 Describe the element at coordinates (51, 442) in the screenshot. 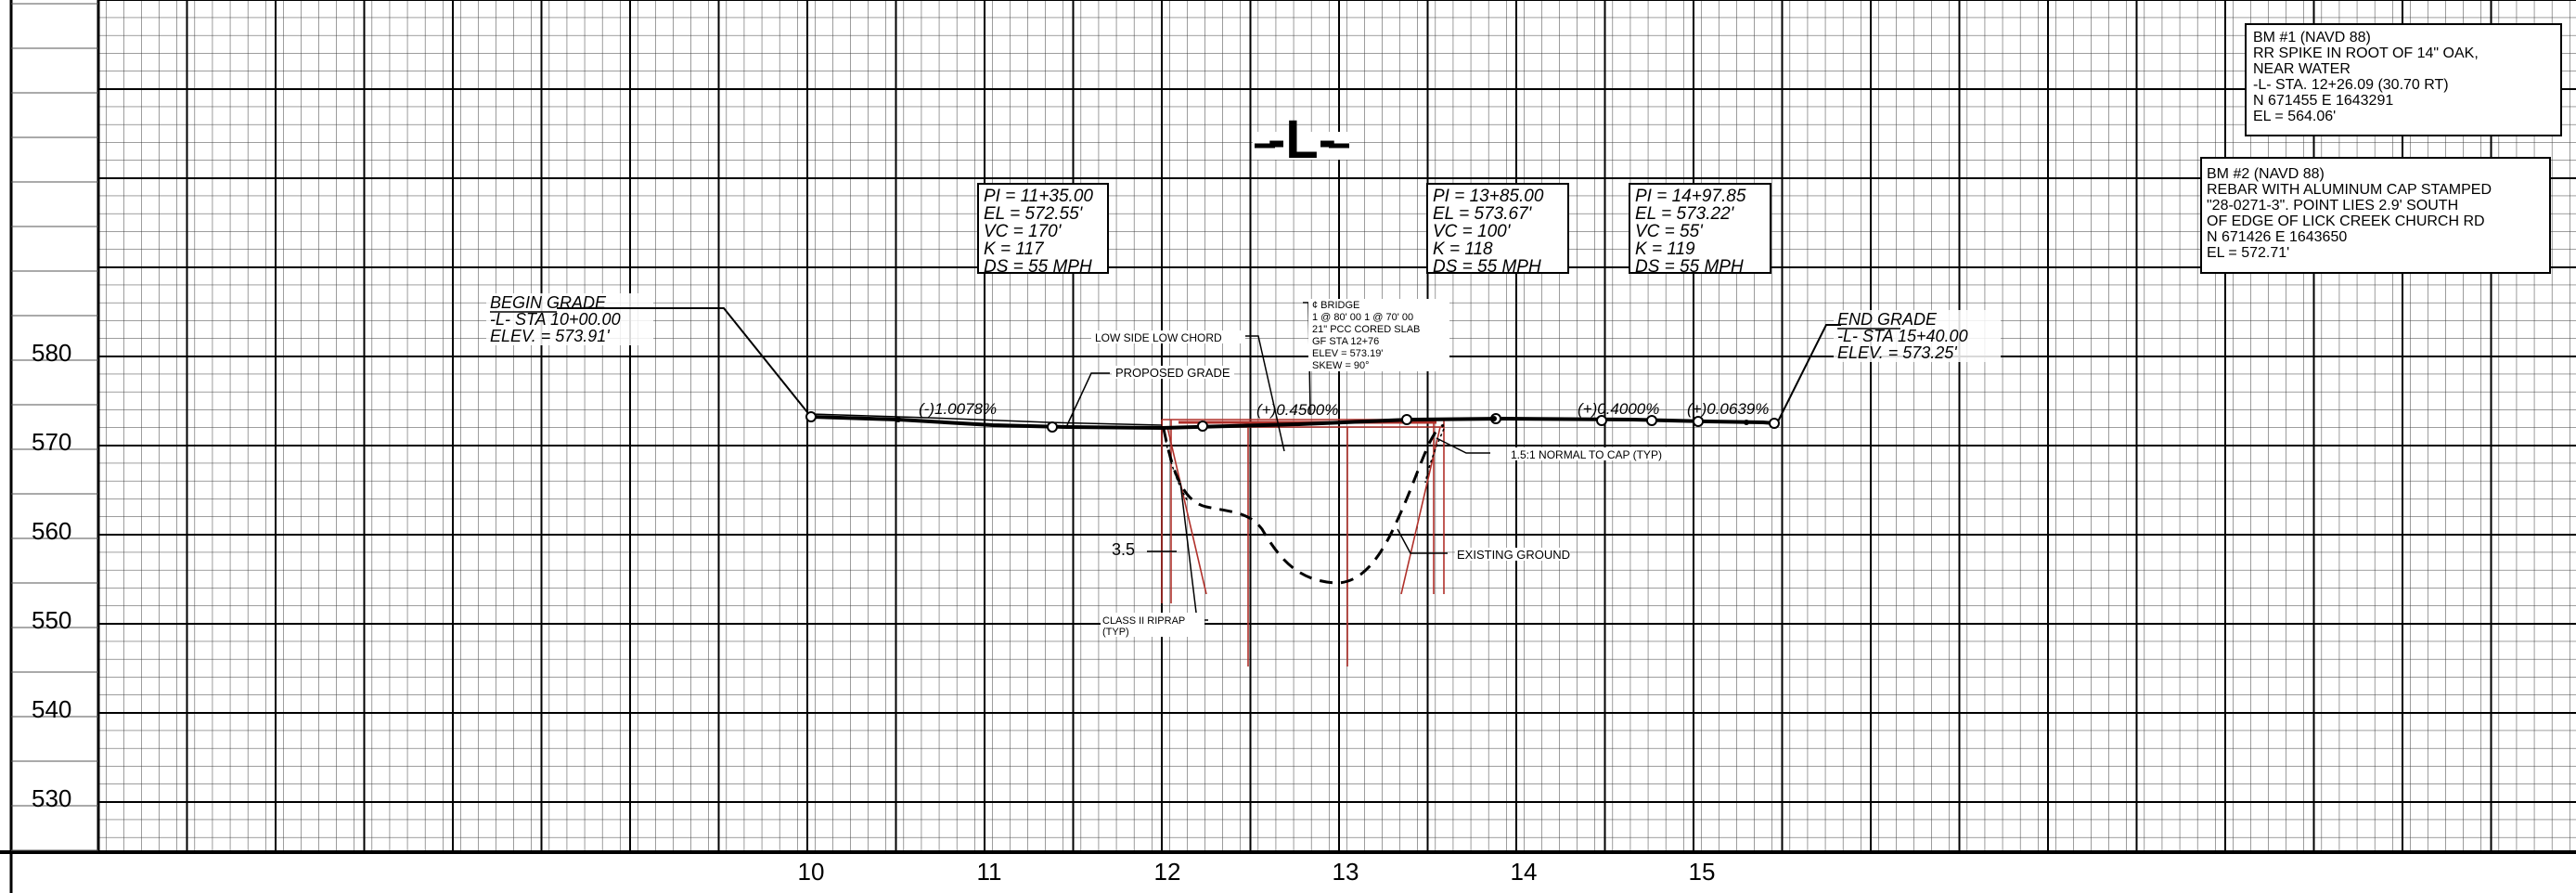

I see `elevation-tick-label: 570` at that location.